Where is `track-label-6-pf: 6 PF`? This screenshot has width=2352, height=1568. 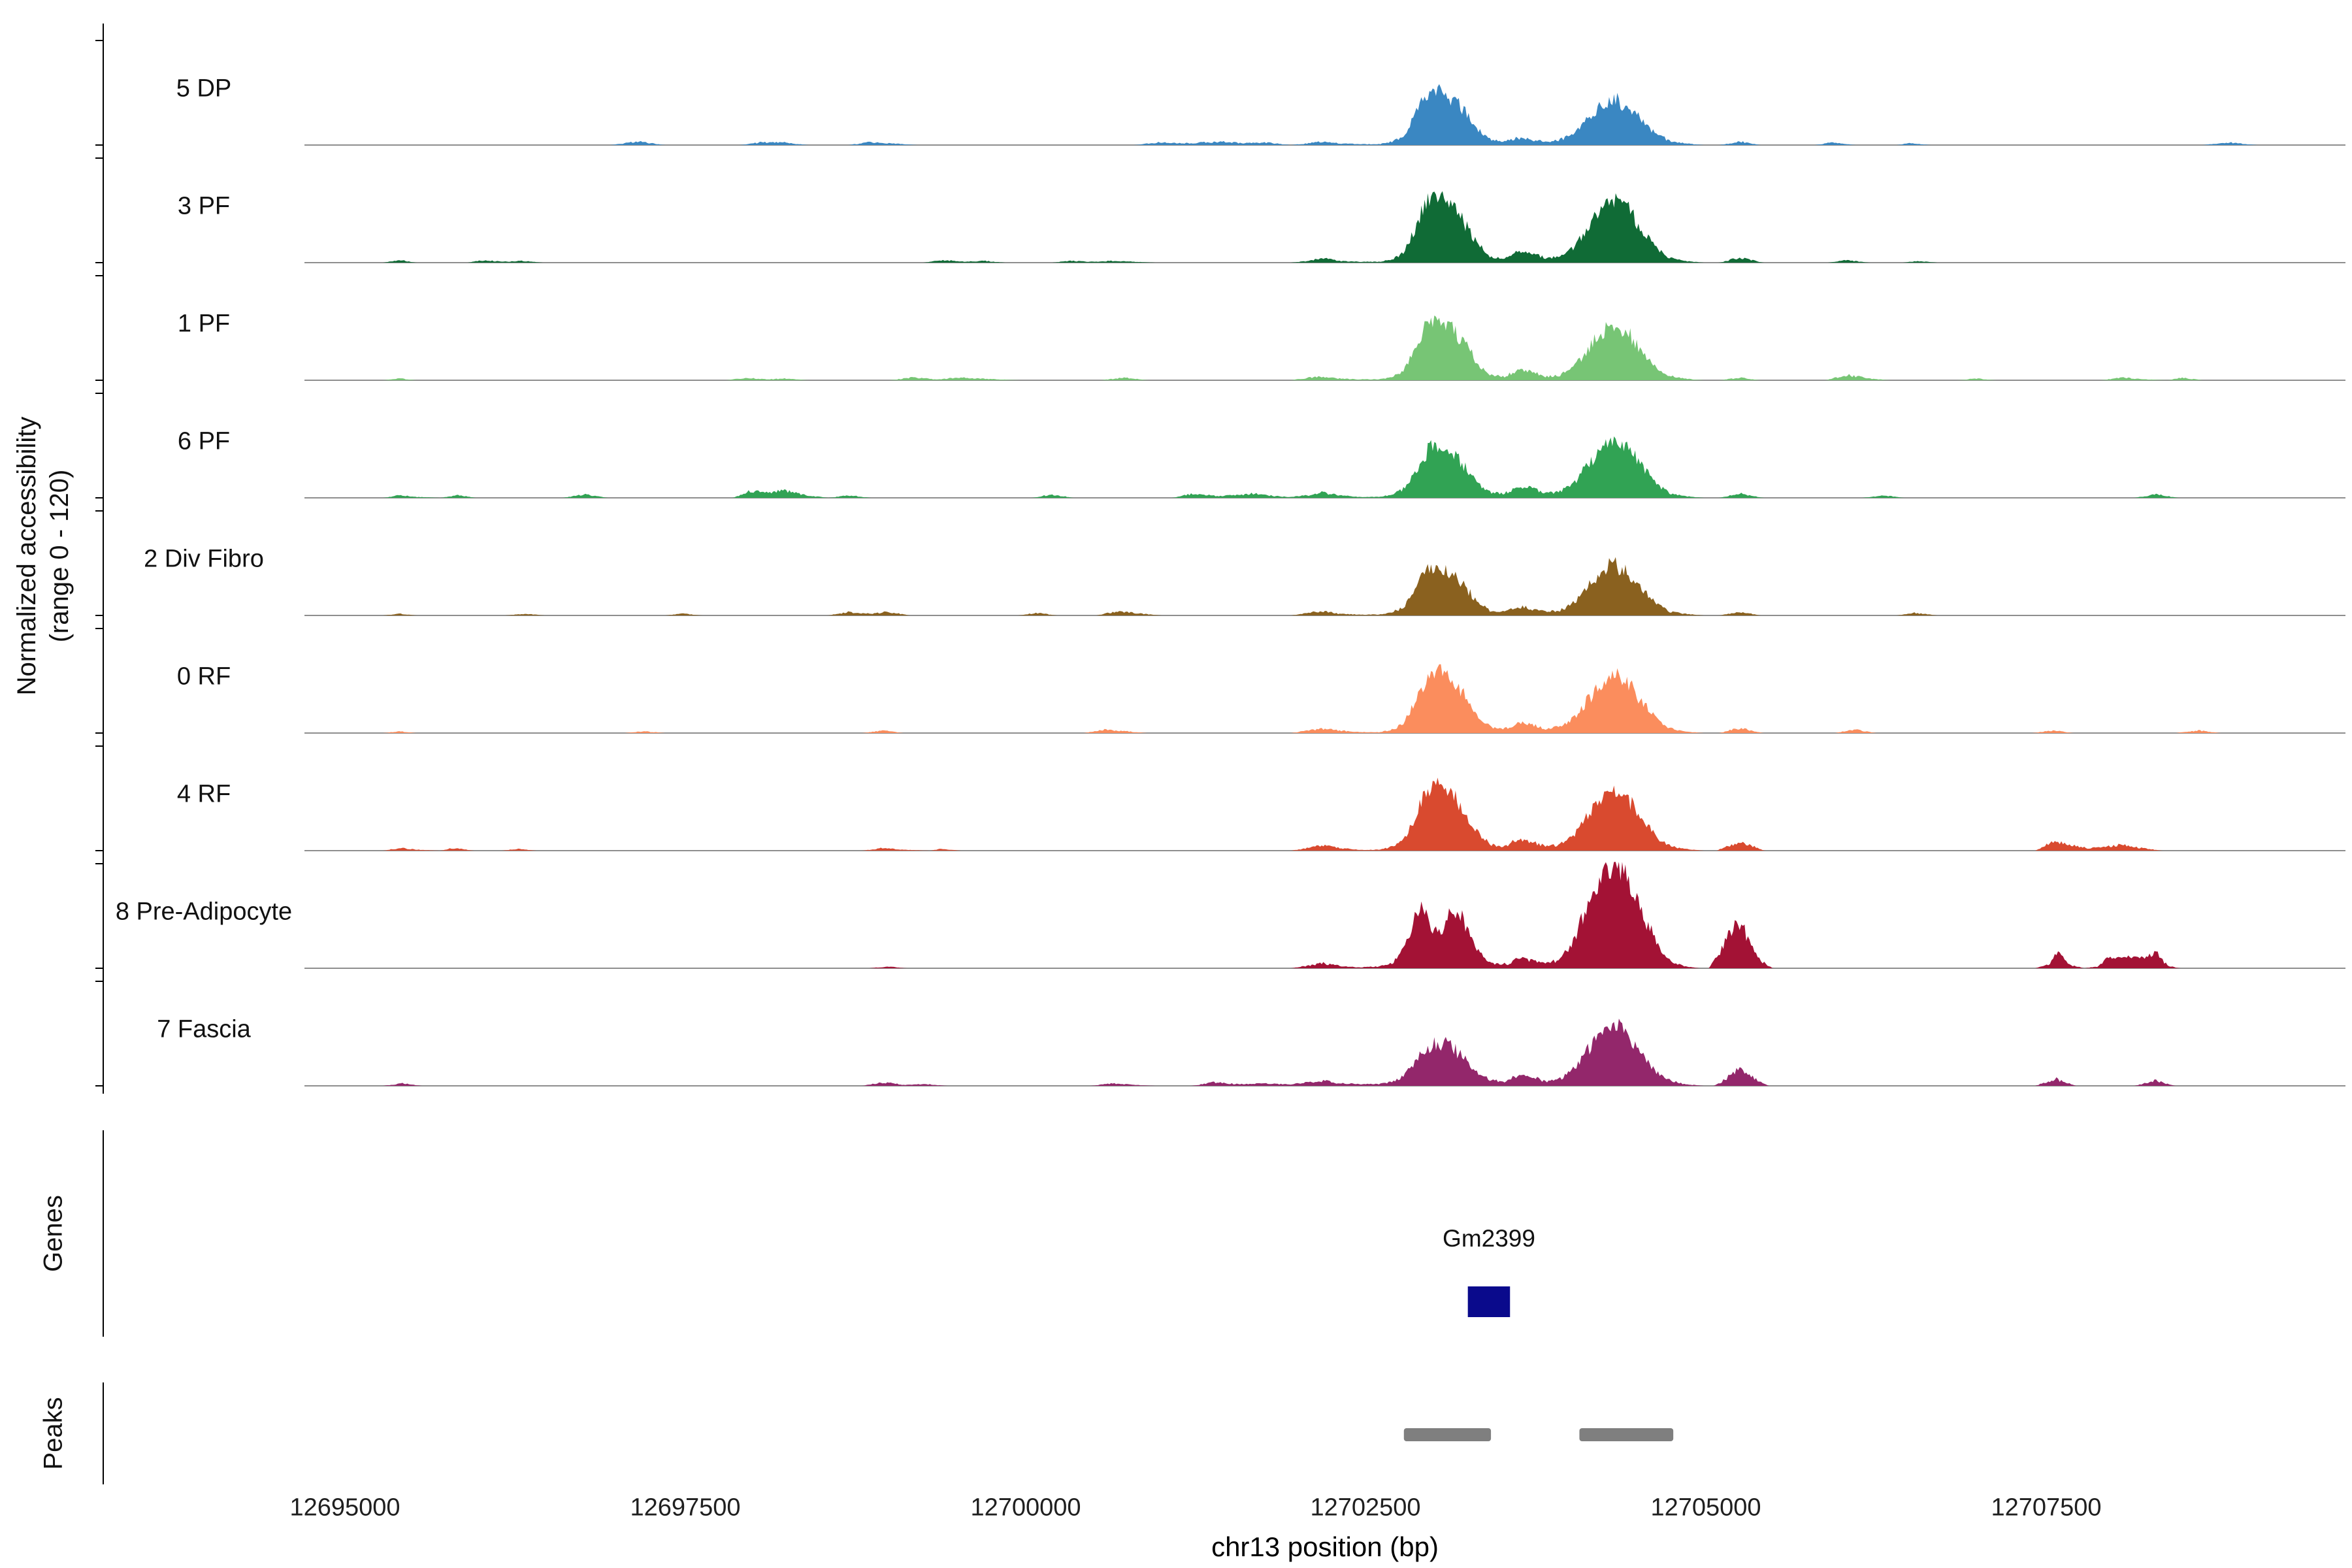
track-label-6-pf: 6 PF is located at coordinates (204, 441).